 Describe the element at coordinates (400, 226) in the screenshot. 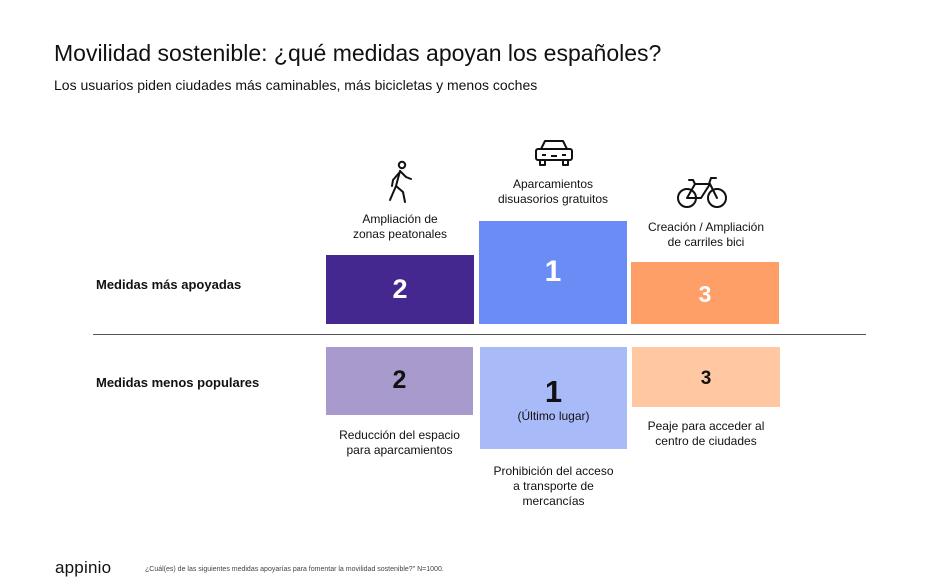

I see `caption-pedestrian: Ampliación de zonas peatonales` at that location.